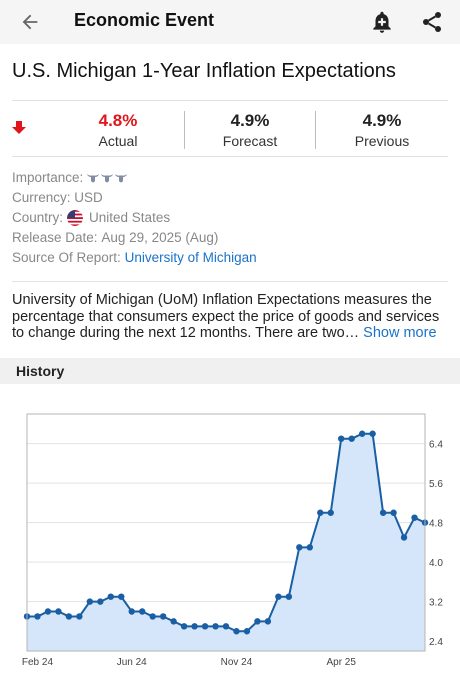  Describe the element at coordinates (436, 563) in the screenshot. I see `y-tick-label: 4.0` at that location.